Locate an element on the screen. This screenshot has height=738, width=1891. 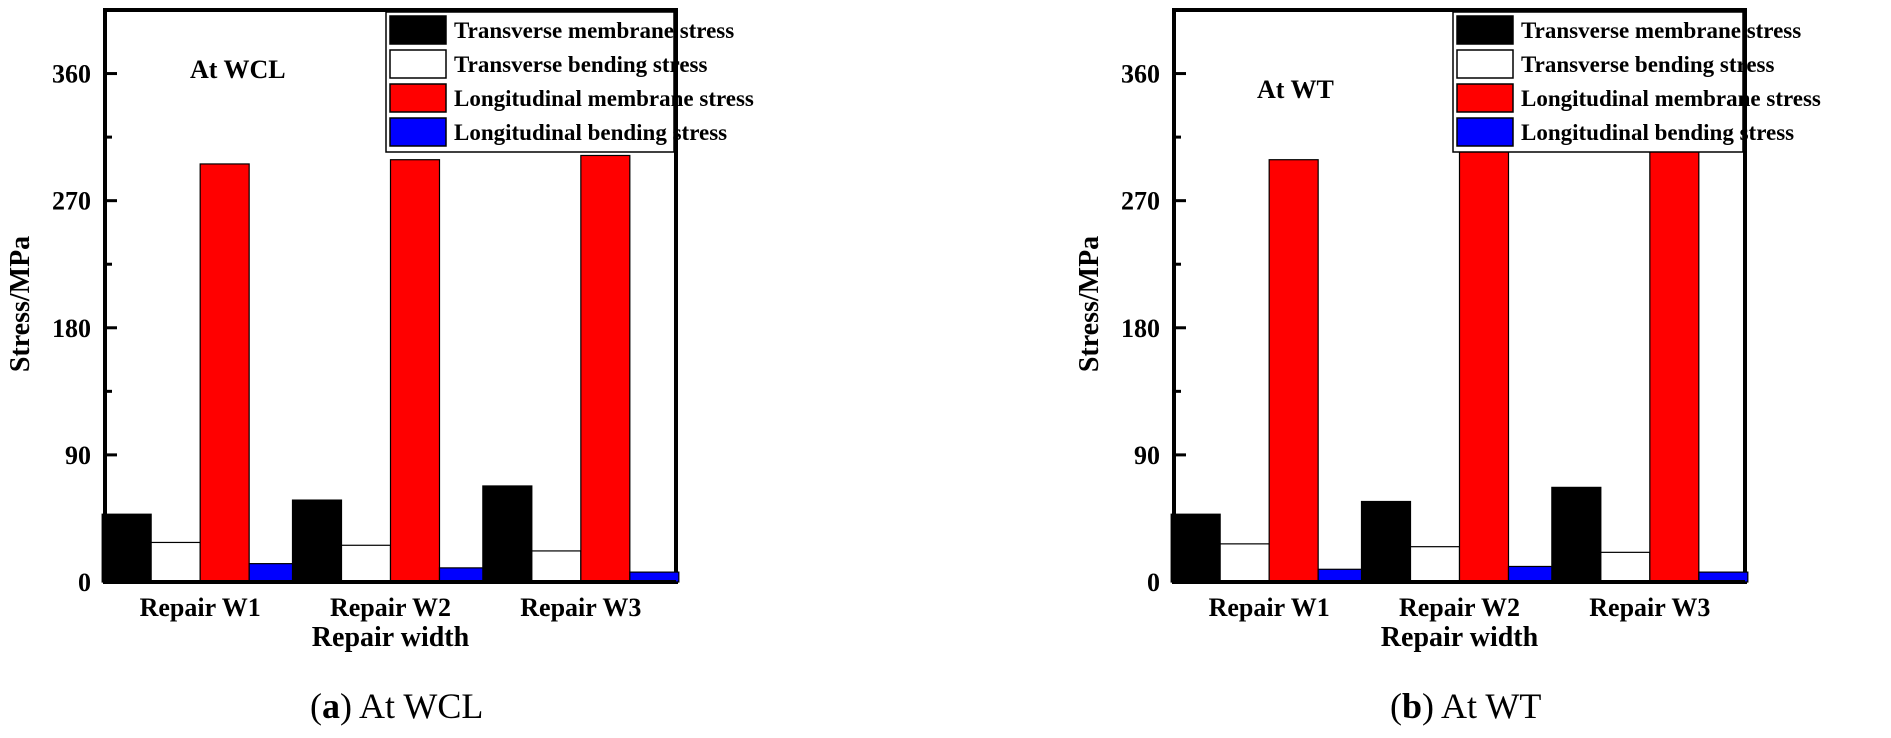
caption-label: At WT is located at coordinates (1491, 706).